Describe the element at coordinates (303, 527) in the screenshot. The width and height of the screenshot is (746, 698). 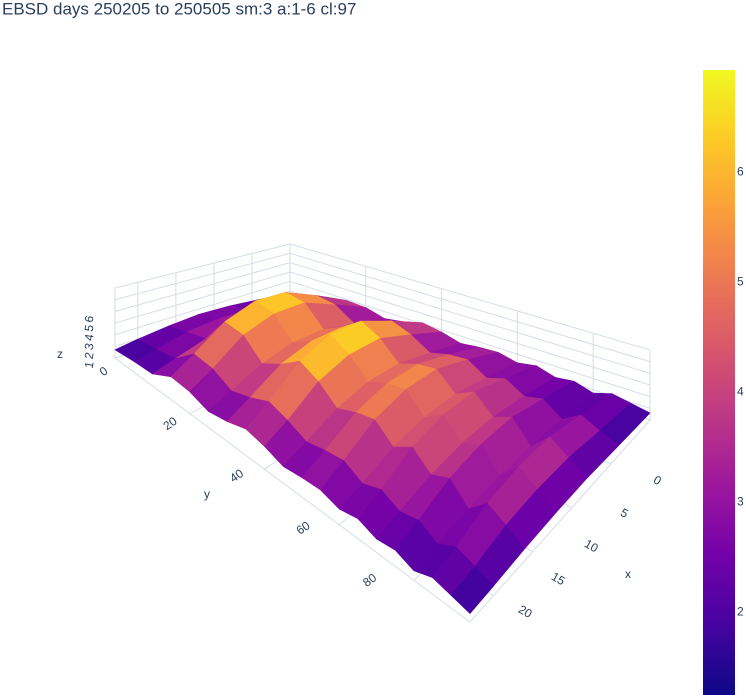
I see `y-tick-label: 60` at that location.